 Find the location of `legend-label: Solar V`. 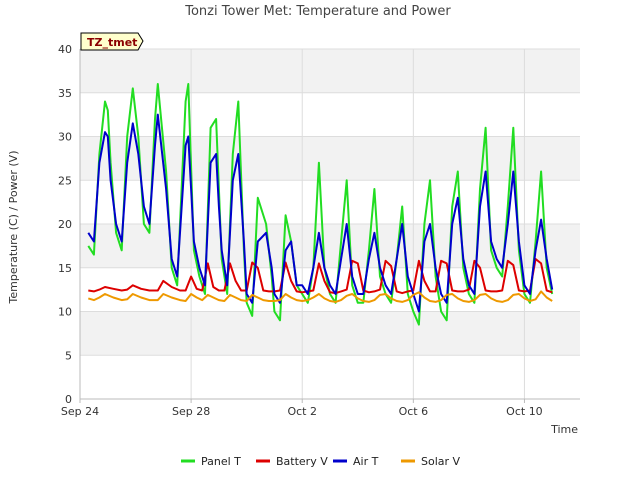

legend-label: Solar V is located at coordinates (441, 461).